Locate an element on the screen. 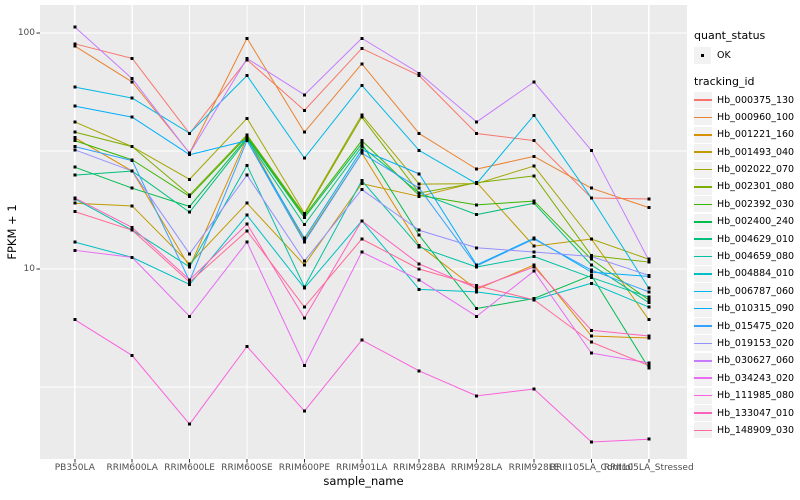 The width and height of the screenshot is (800, 500). legend-item-Hb_111985_080: Hb_111985_080 is located at coordinates (746, 395).